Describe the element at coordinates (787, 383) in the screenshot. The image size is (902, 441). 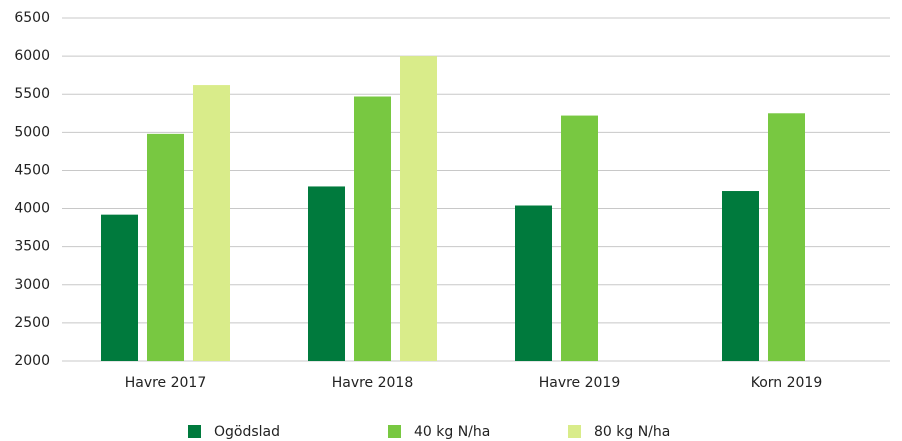
I see `x-tick-label: Korn 2019` at that location.